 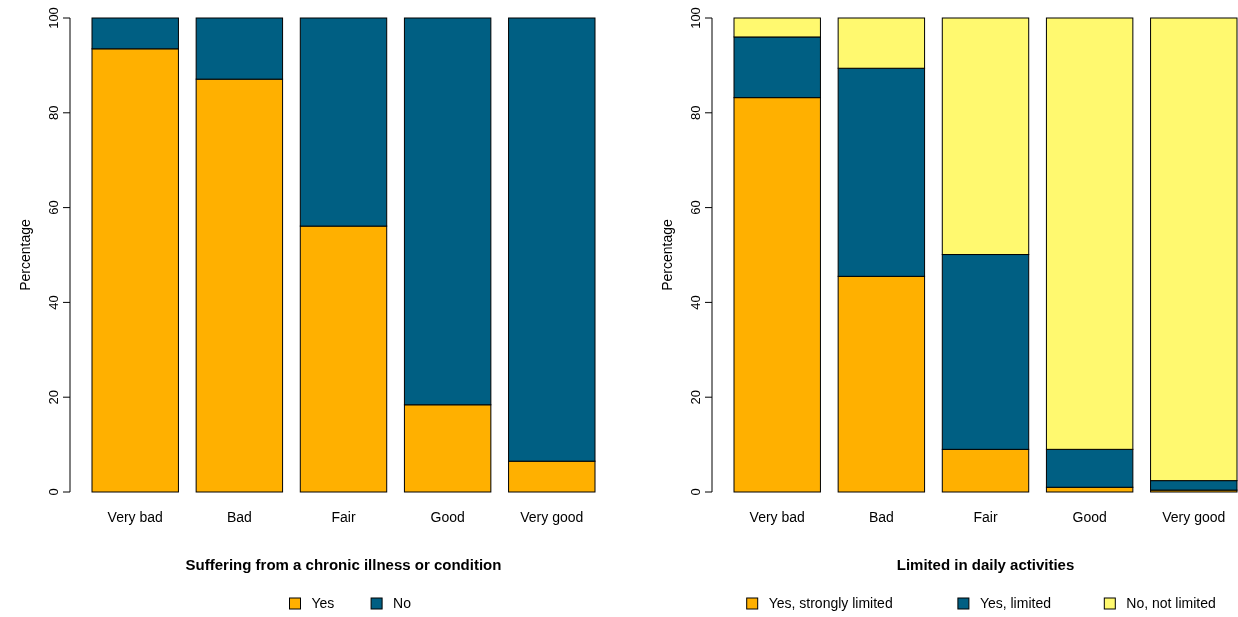 What do you see at coordinates (343, 564) in the screenshot?
I see `x-axis-title: Suffering from a chronic illness or condition` at bounding box center [343, 564].